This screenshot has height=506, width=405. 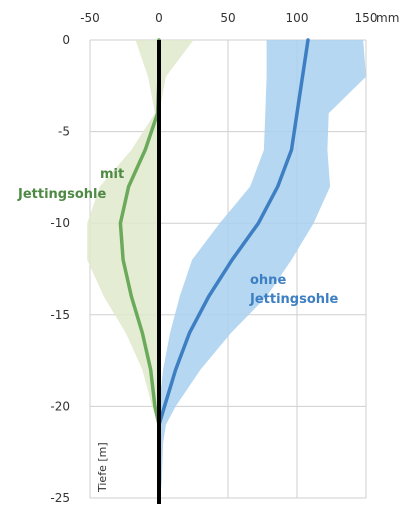 I want to click on x-tick-50: 50, so click(x=227, y=18).